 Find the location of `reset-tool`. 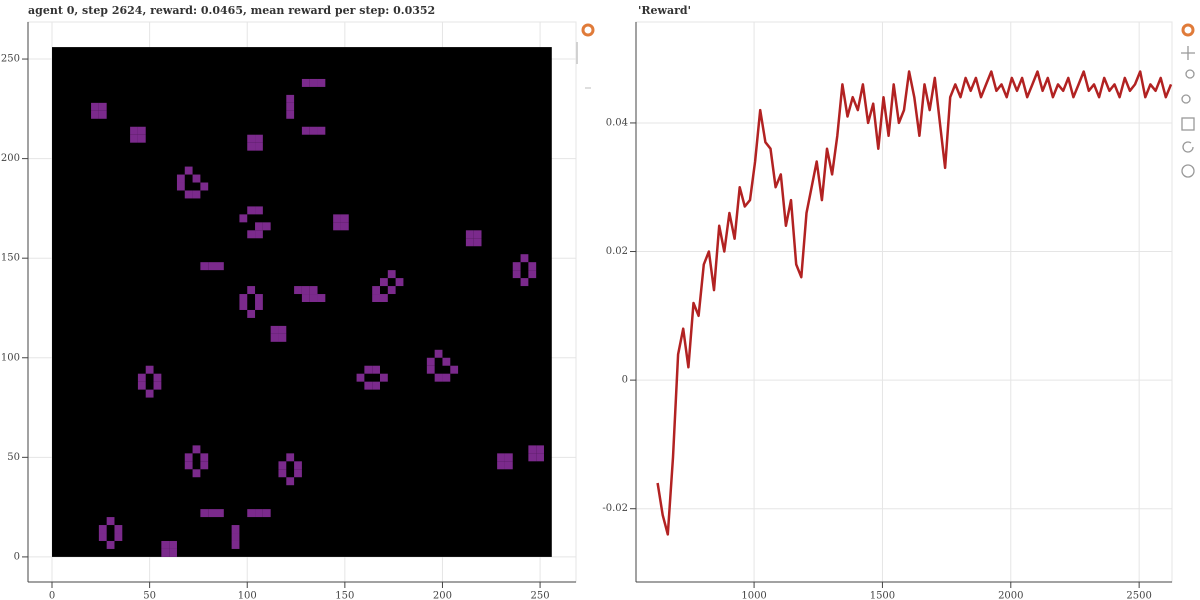

reset-tool is located at coordinates (1188, 147).